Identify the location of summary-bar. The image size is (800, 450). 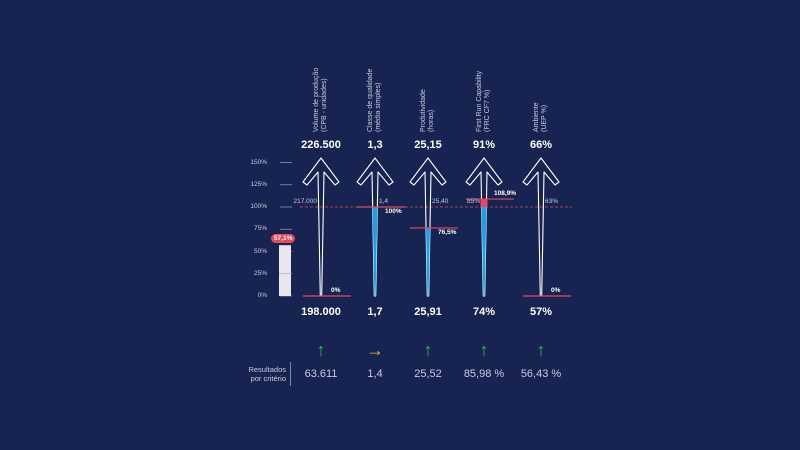
(285, 270).